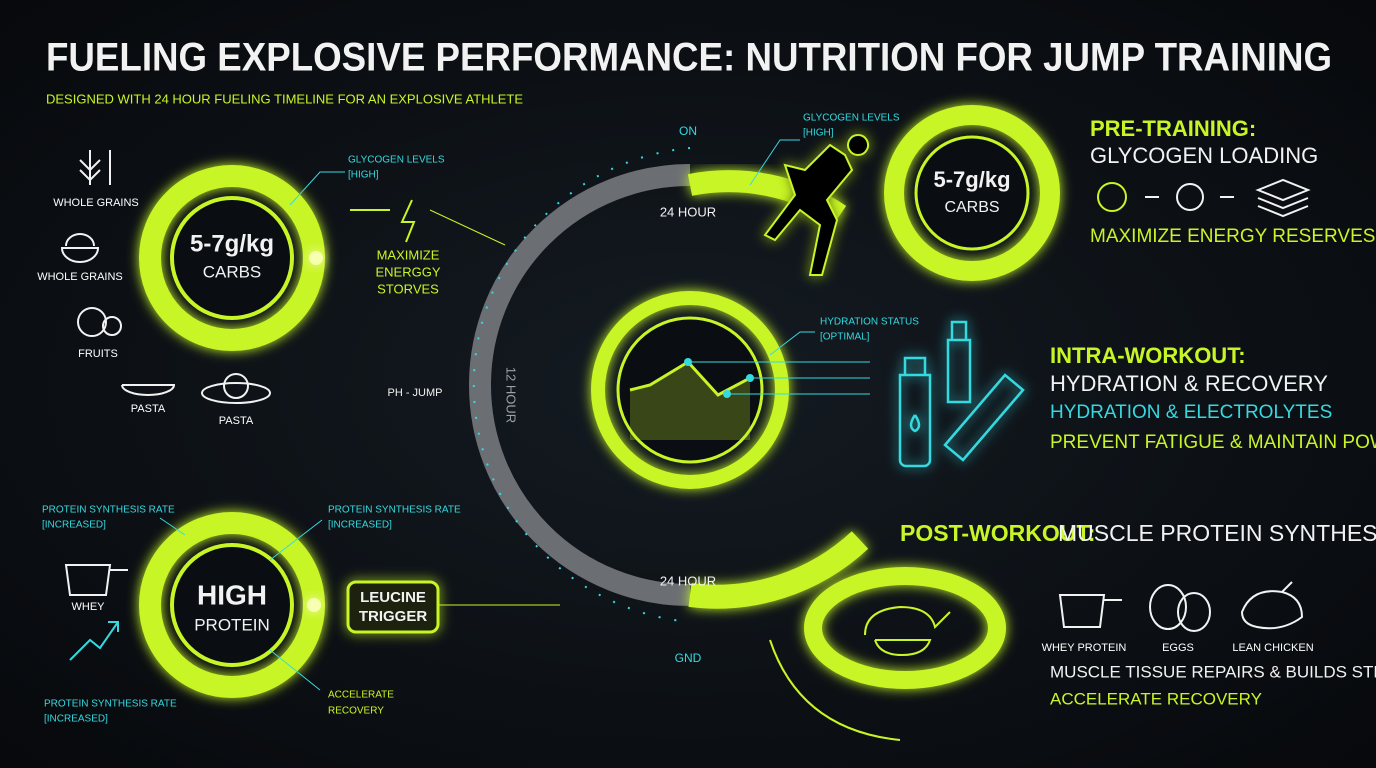  Describe the element at coordinates (1148, 355) in the screenshot. I see `section-heading: INTRA-WORKOUT:` at that location.